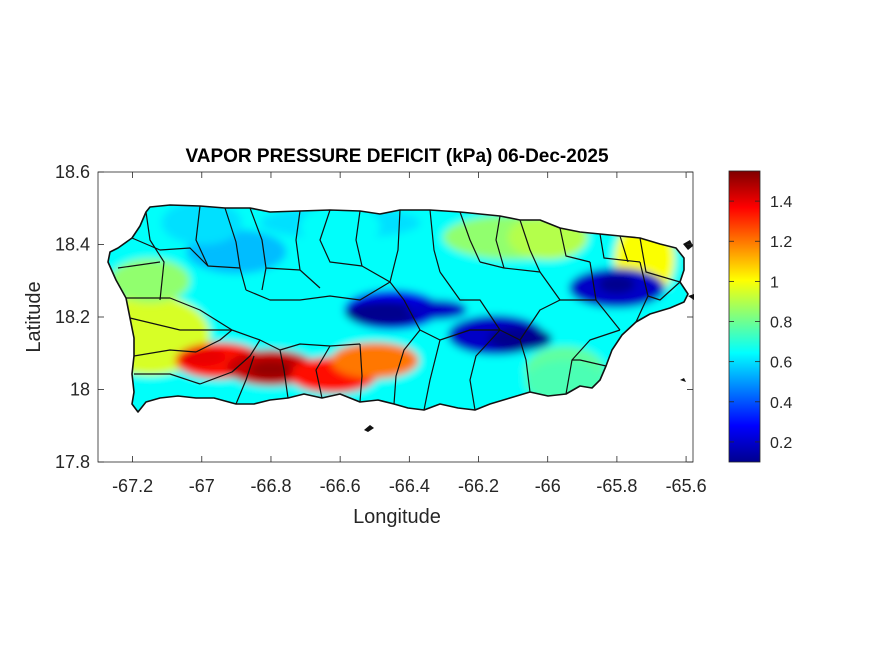 This screenshot has width=875, height=656. Describe the element at coordinates (478, 486) in the screenshot. I see `x-tick-label: -66.2` at that location.